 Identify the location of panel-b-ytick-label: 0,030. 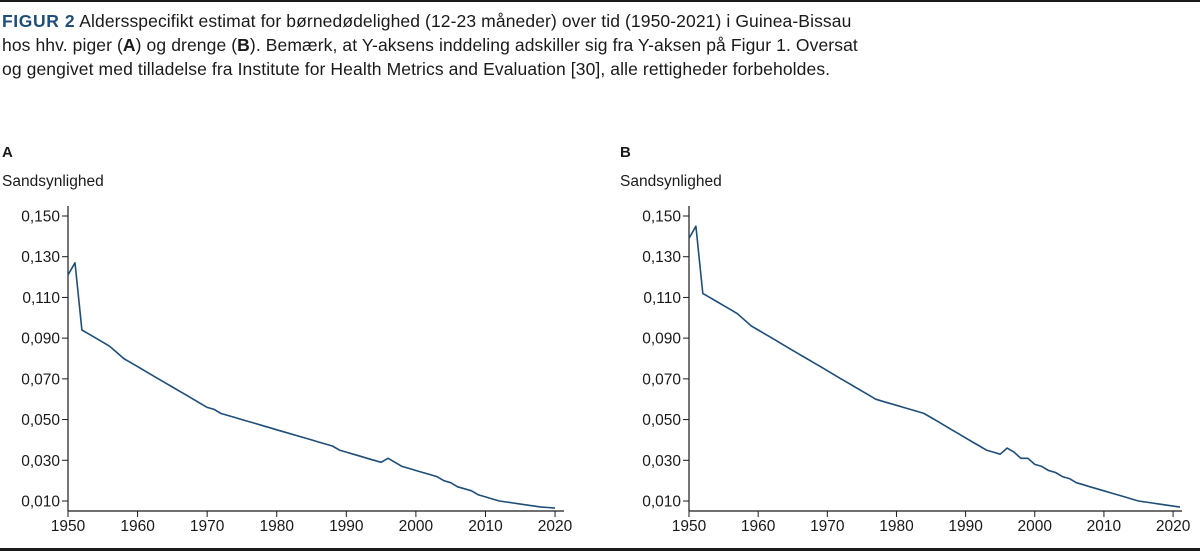
(661, 461).